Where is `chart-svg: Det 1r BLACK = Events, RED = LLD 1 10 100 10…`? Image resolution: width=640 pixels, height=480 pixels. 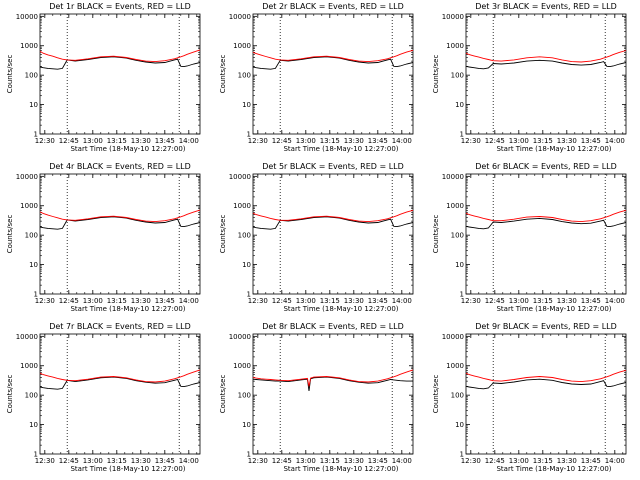 chart-svg: Det 1r BLACK = Events, RED = LLD 1 10 100 10… is located at coordinates (103, 77).